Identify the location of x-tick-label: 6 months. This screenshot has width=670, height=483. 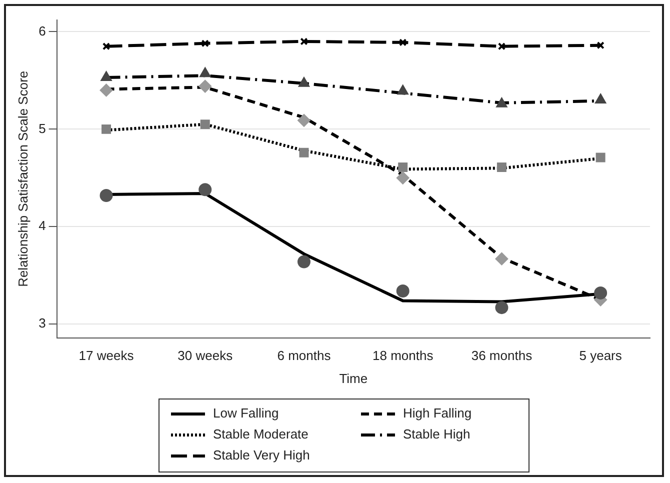
(304, 356).